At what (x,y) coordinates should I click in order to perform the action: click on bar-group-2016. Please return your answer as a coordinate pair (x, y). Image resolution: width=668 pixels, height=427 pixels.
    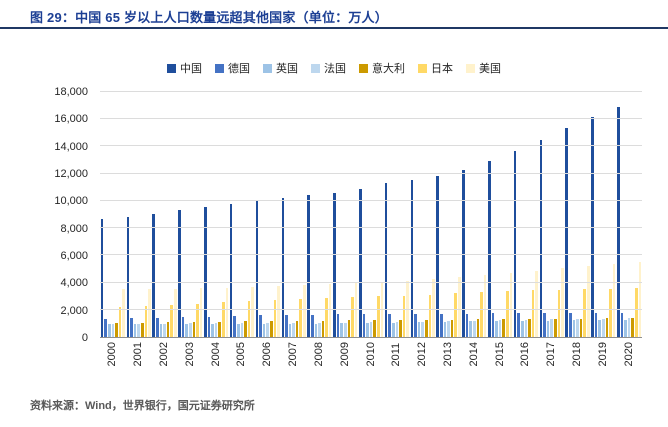
    Looking at the image, I should click on (526, 214).